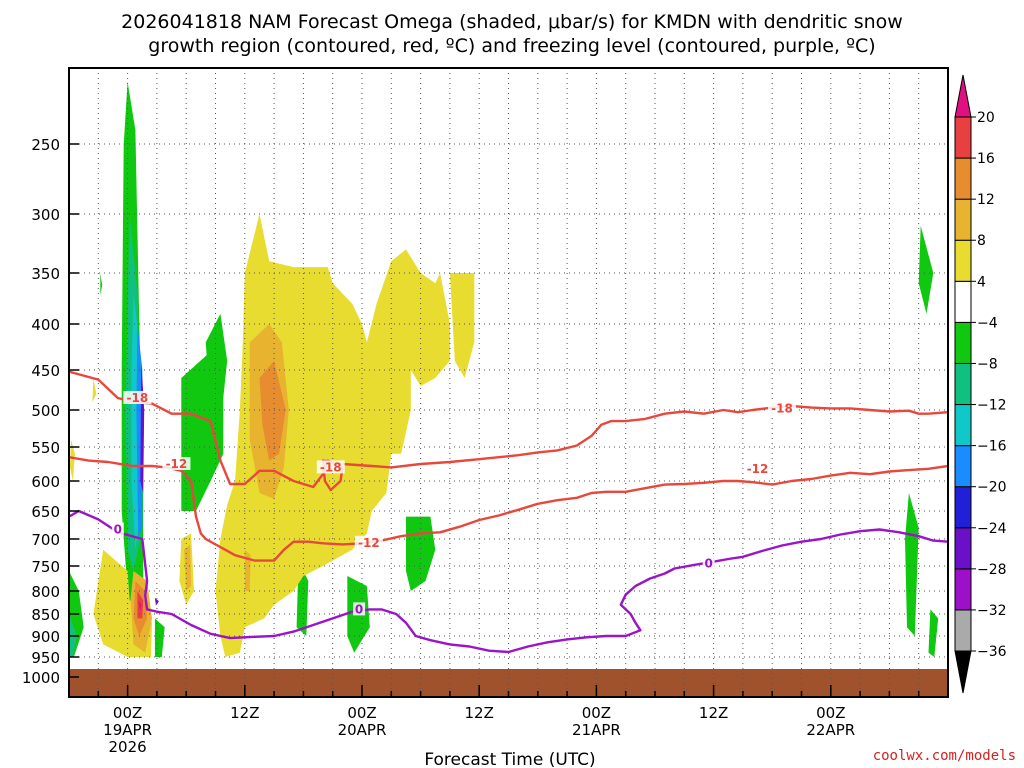 This screenshot has height=768, width=1024. Describe the element at coordinates (509, 759) in the screenshot. I see `x-axis-title: Forecast Time (UTC)` at that location.